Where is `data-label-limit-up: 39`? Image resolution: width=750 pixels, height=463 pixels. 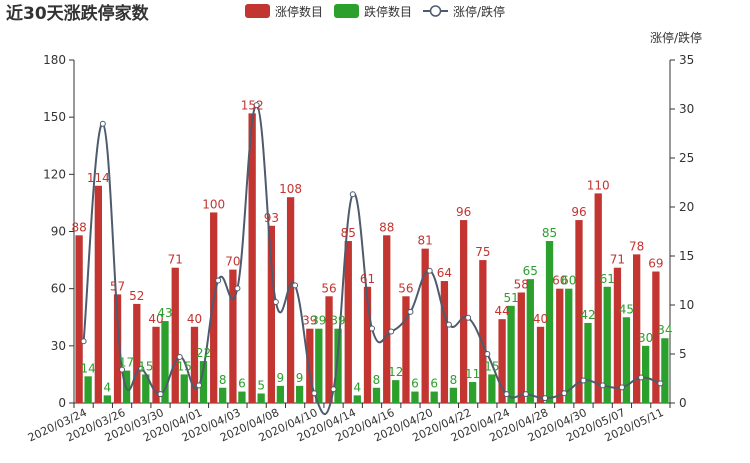
data-label-limit-up: 39 is located at coordinates (309, 321).